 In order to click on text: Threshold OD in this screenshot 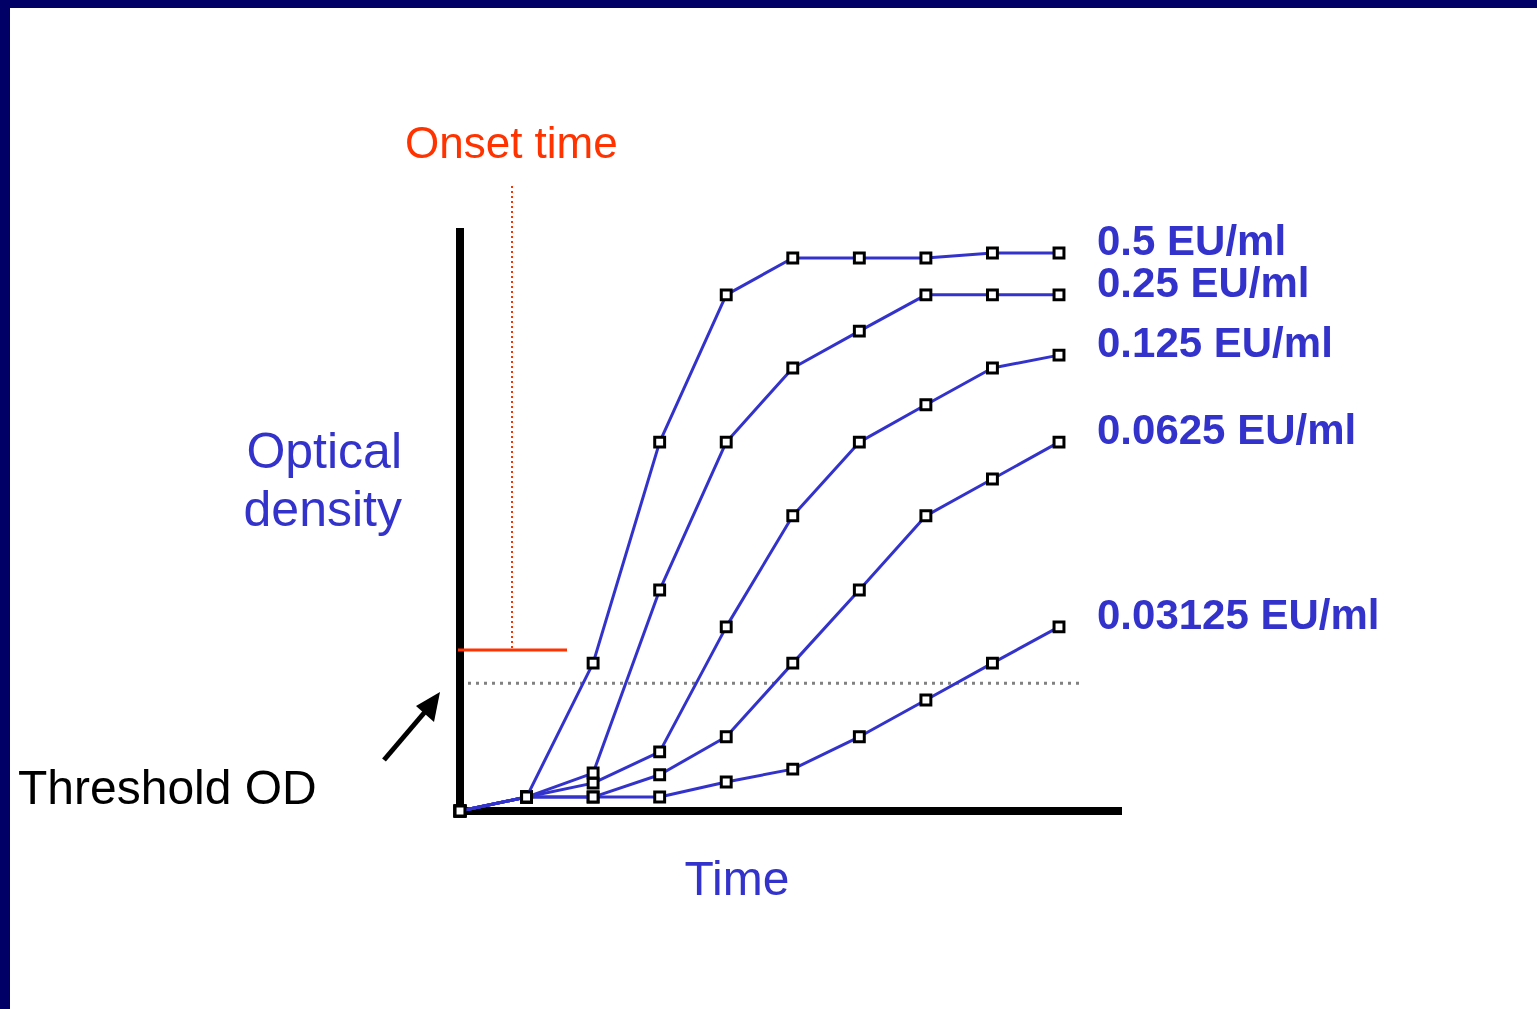, I will do `click(167, 787)`.